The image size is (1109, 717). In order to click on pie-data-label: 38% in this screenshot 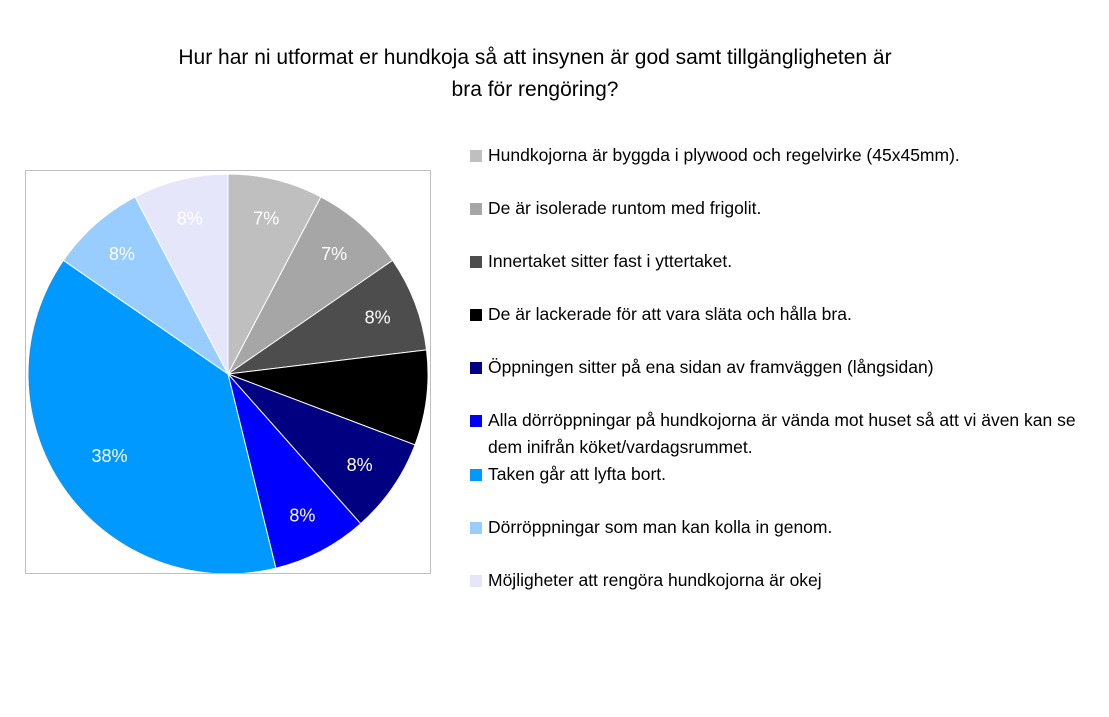, I will do `click(109, 456)`.